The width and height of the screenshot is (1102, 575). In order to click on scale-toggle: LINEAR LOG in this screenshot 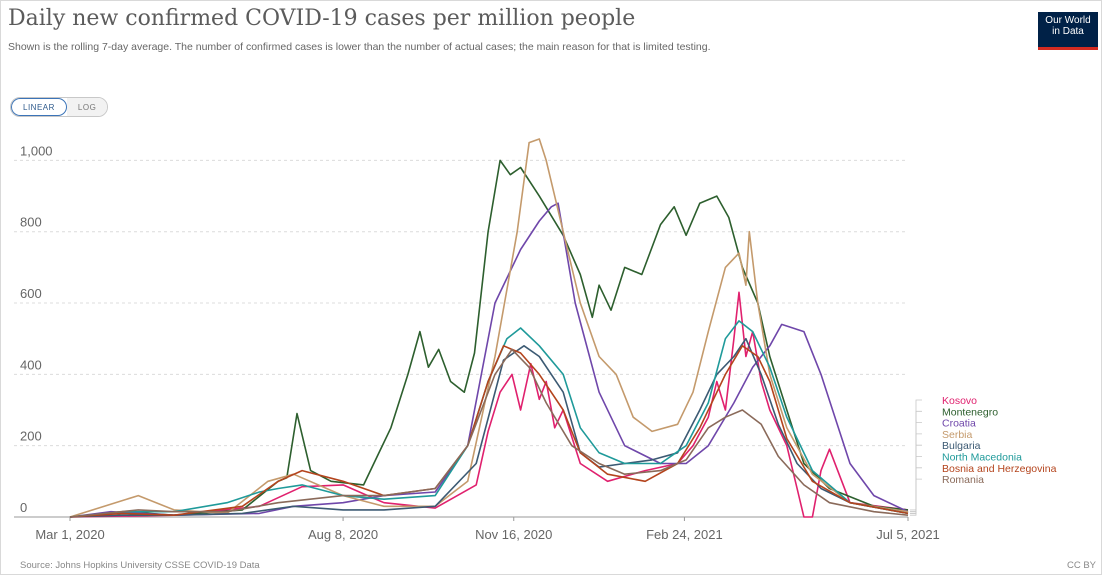, I will do `click(59, 107)`.